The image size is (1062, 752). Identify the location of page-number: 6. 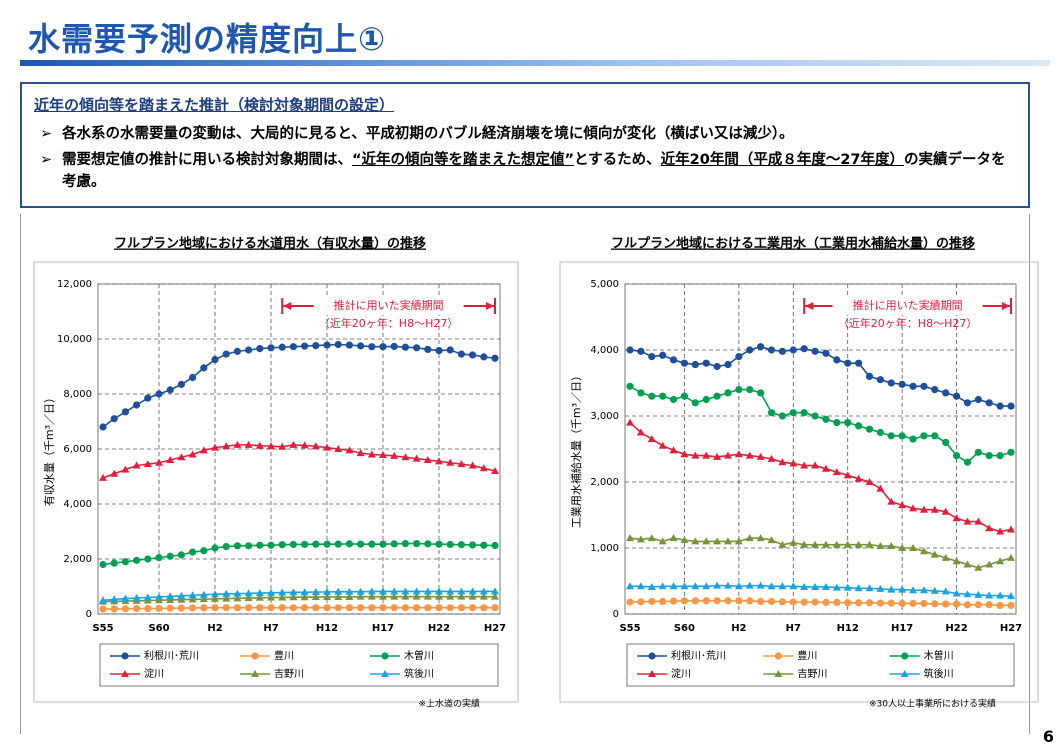
(1048, 736).